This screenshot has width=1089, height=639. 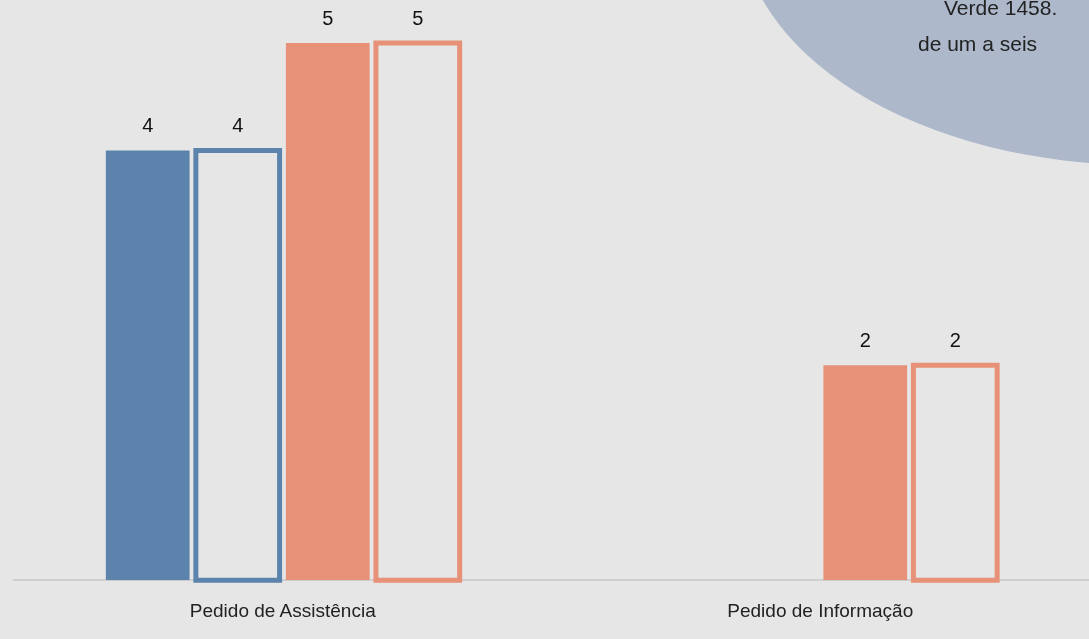 What do you see at coordinates (283, 610) in the screenshot?
I see `x-tick-label: Pedido de Assistência` at bounding box center [283, 610].